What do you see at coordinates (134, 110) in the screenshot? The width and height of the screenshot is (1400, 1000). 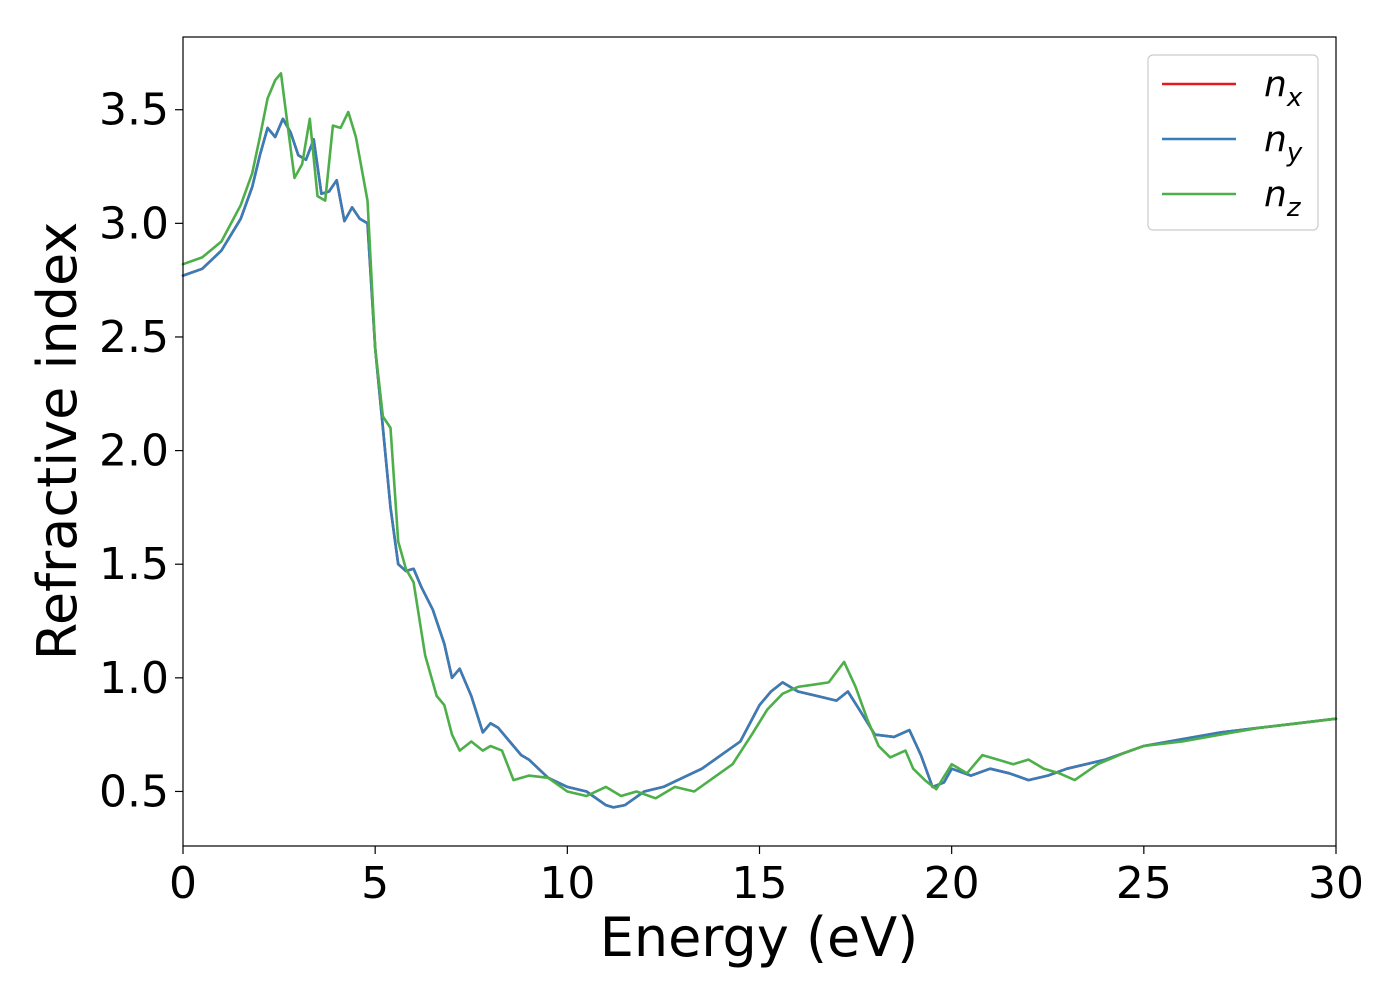 I see `y-tick-label: 3.5` at bounding box center [134, 110].